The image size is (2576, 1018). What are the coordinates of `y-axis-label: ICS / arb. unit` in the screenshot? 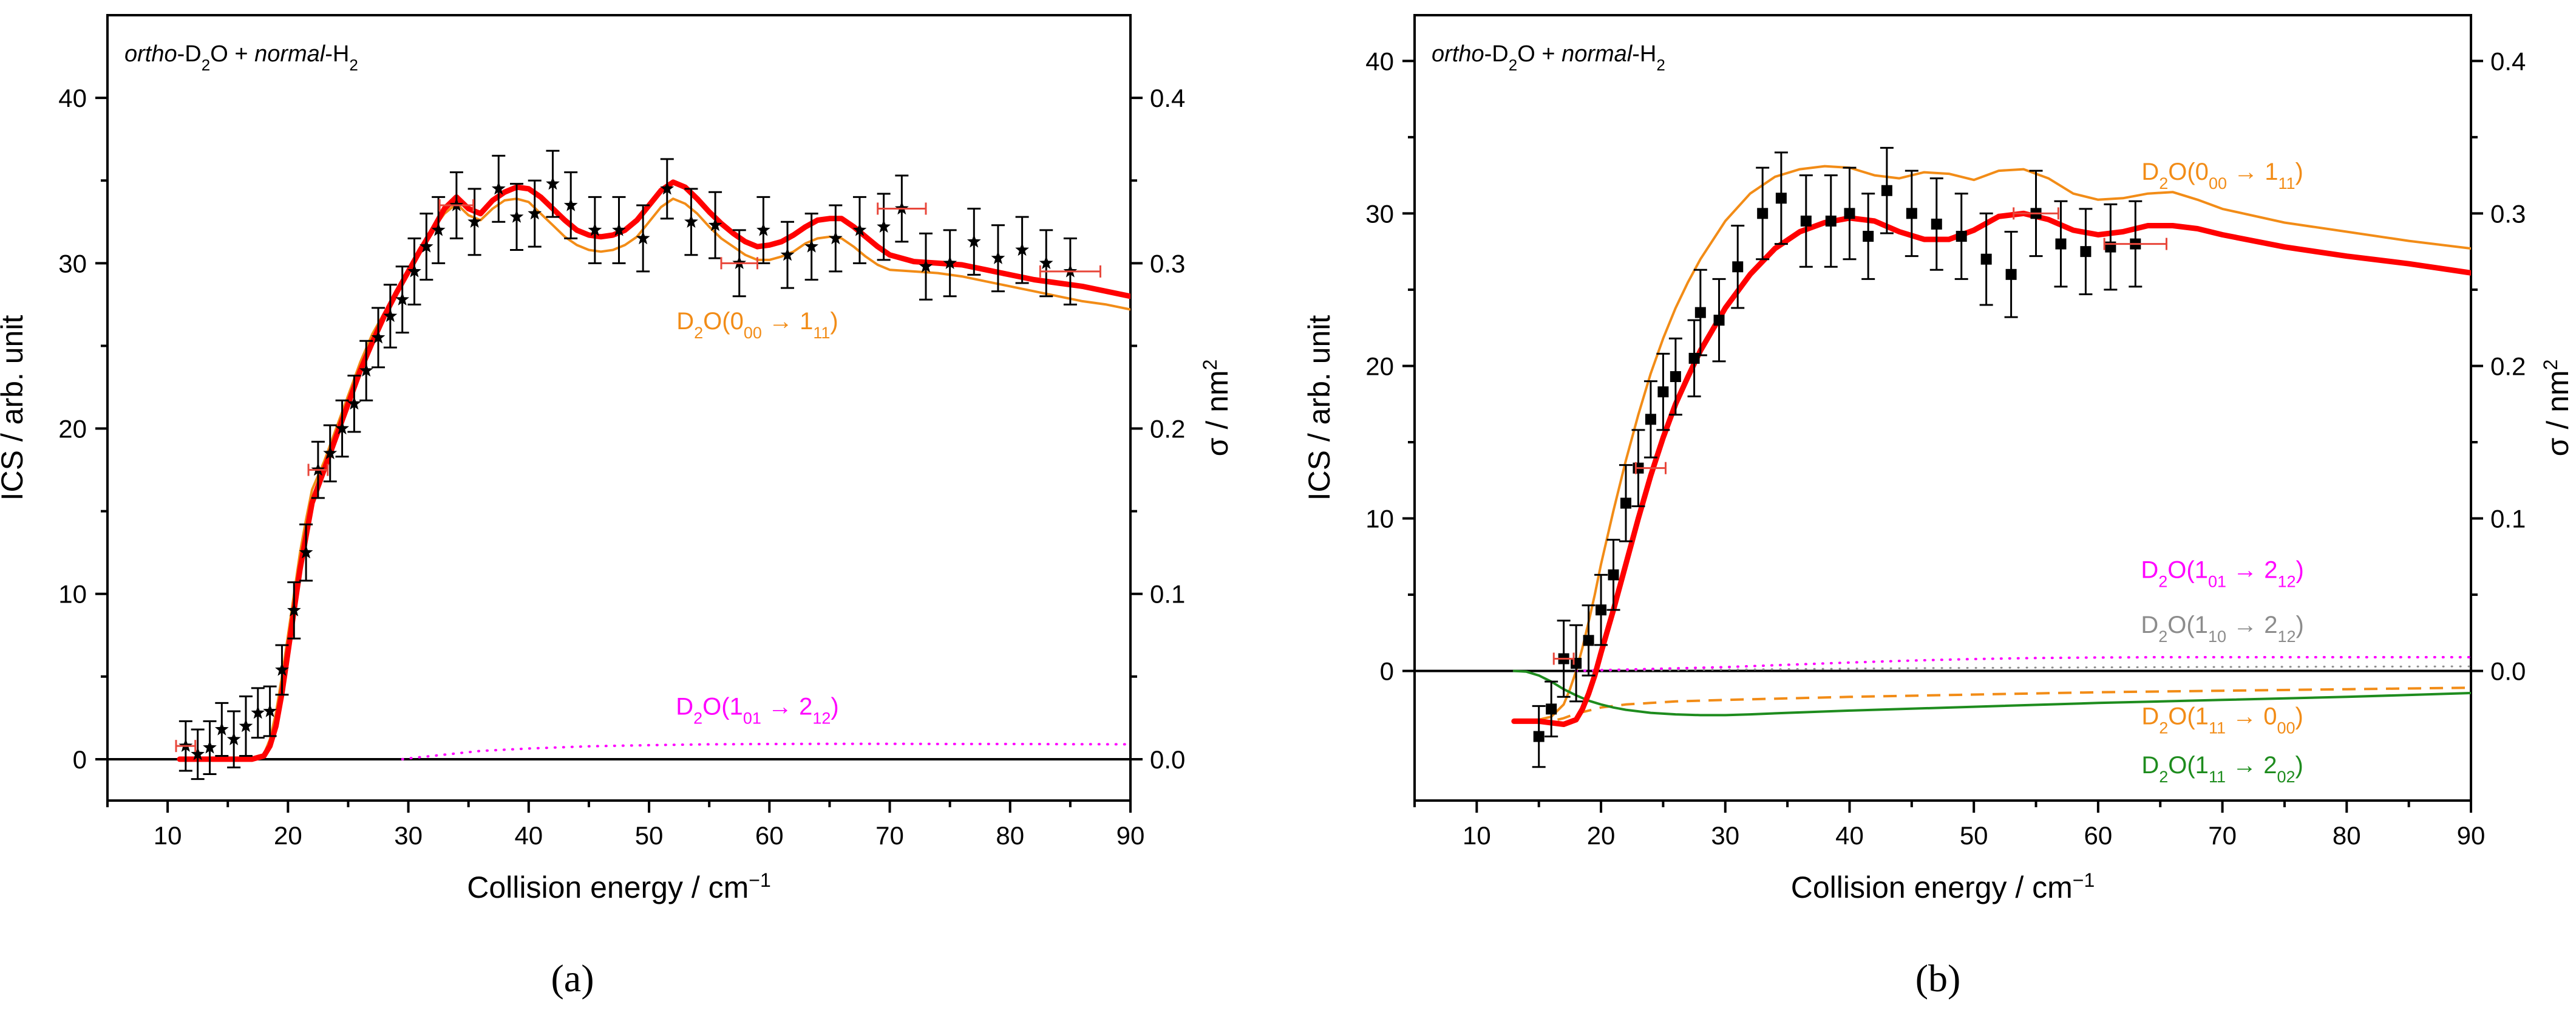 It's located at (14, 408).